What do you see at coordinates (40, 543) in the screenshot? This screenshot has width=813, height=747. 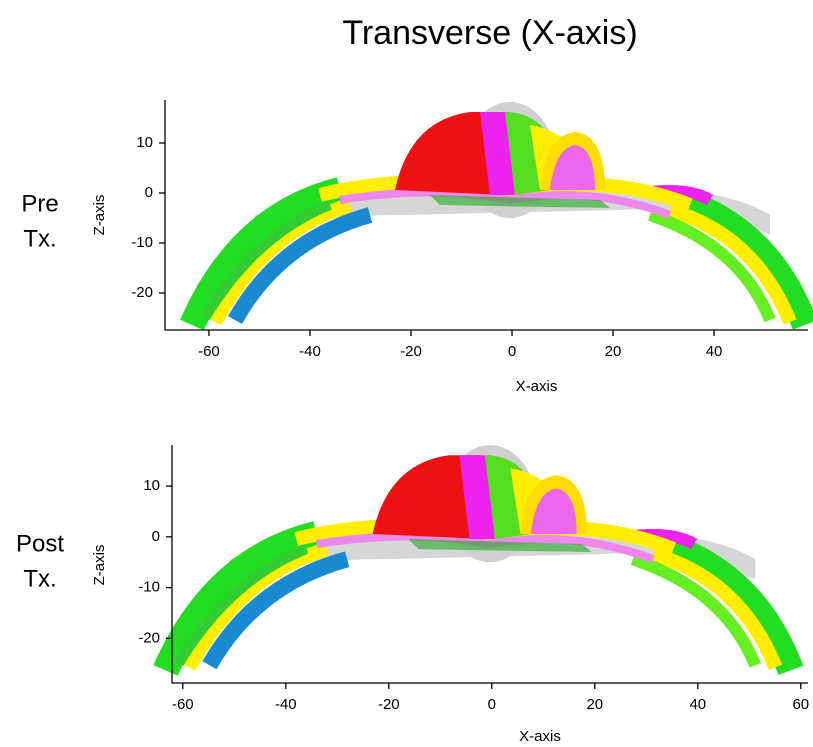 I see `row-label: Post` at bounding box center [40, 543].